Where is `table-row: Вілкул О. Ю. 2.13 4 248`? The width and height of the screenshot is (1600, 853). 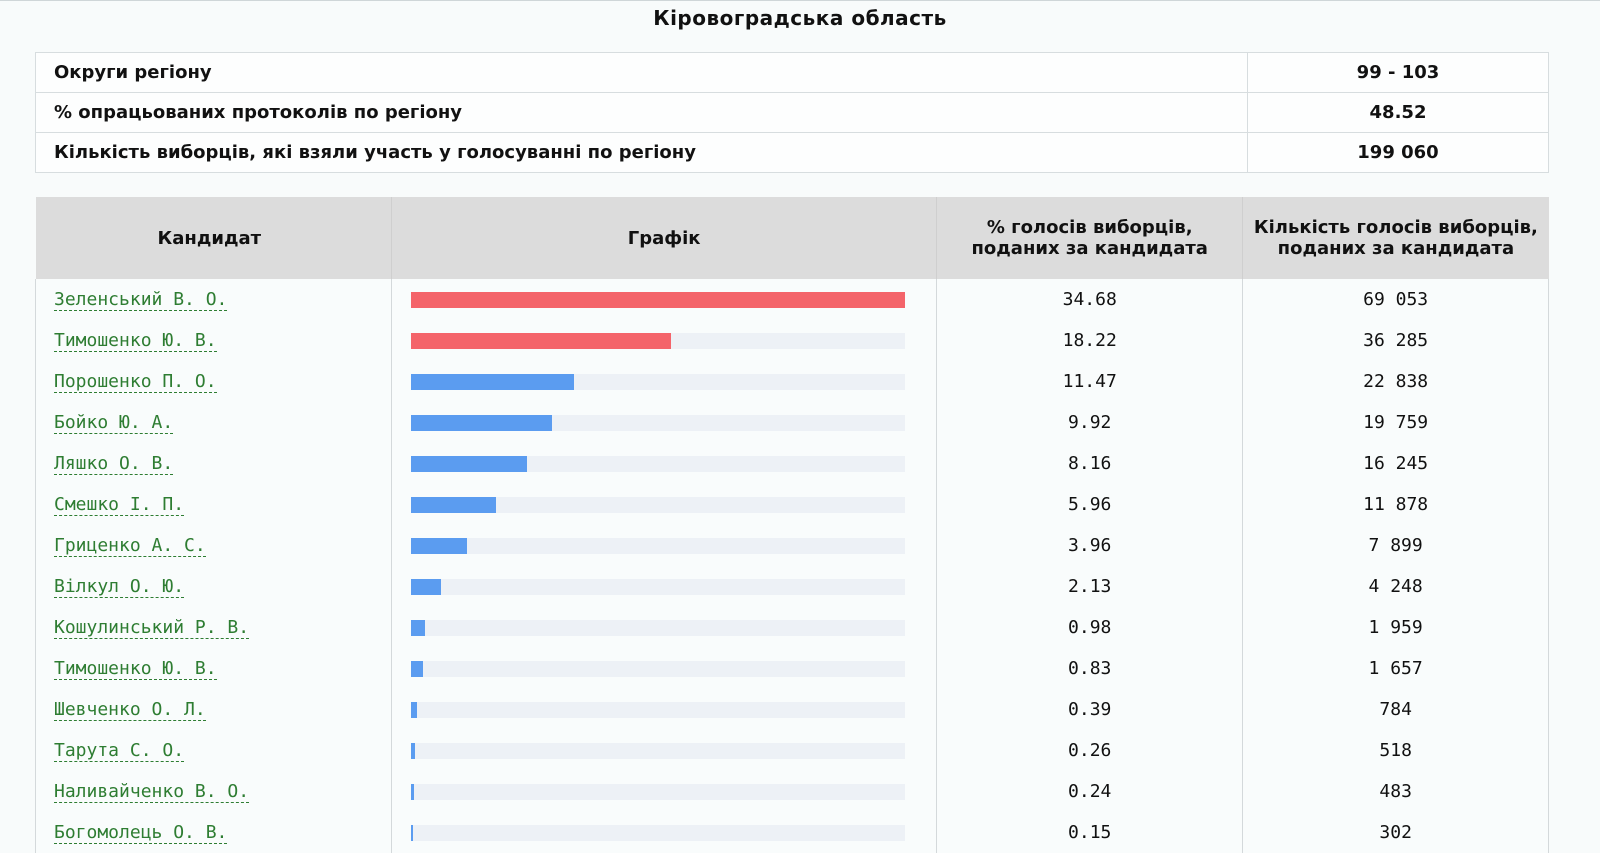 table-row: Вілкул О. Ю. 2.13 4 248 is located at coordinates (791, 586).